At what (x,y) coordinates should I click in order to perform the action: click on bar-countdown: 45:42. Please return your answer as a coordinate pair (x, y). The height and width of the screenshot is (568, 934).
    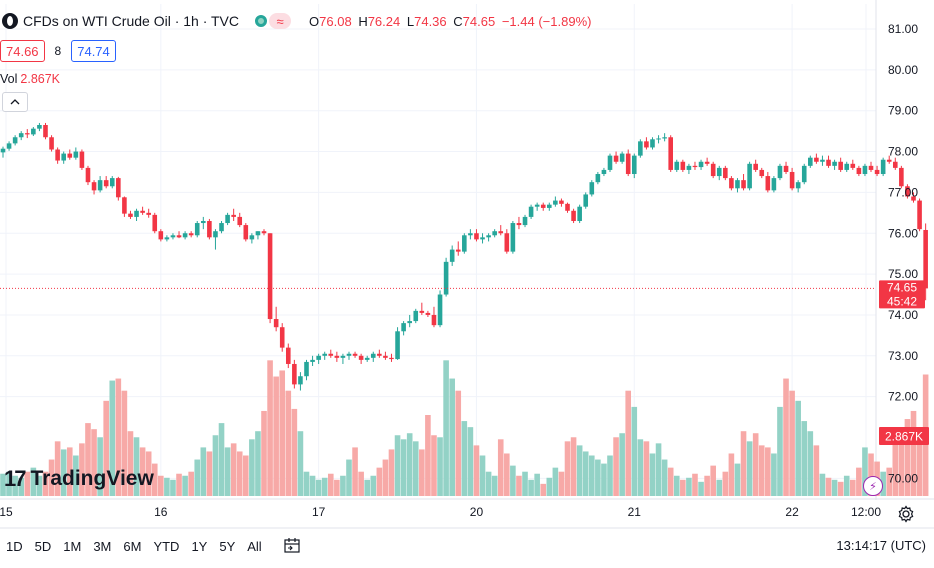
    Looking at the image, I should click on (902, 301).